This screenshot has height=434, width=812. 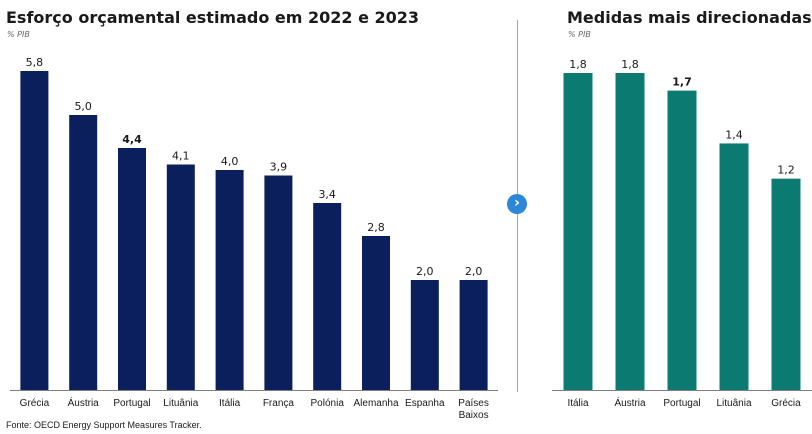 I want to click on left-chart-unit: % PIB, so click(x=18, y=34).